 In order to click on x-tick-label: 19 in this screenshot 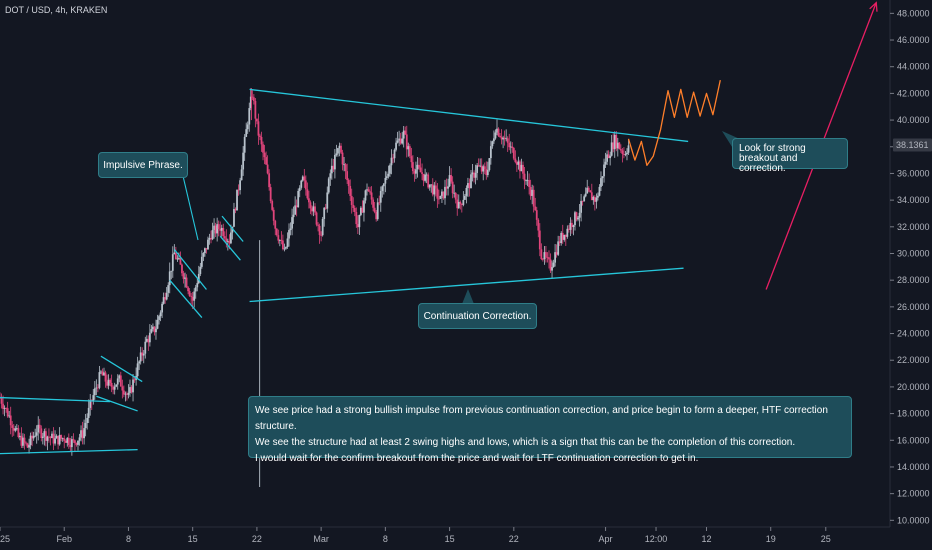, I will do `click(771, 539)`.